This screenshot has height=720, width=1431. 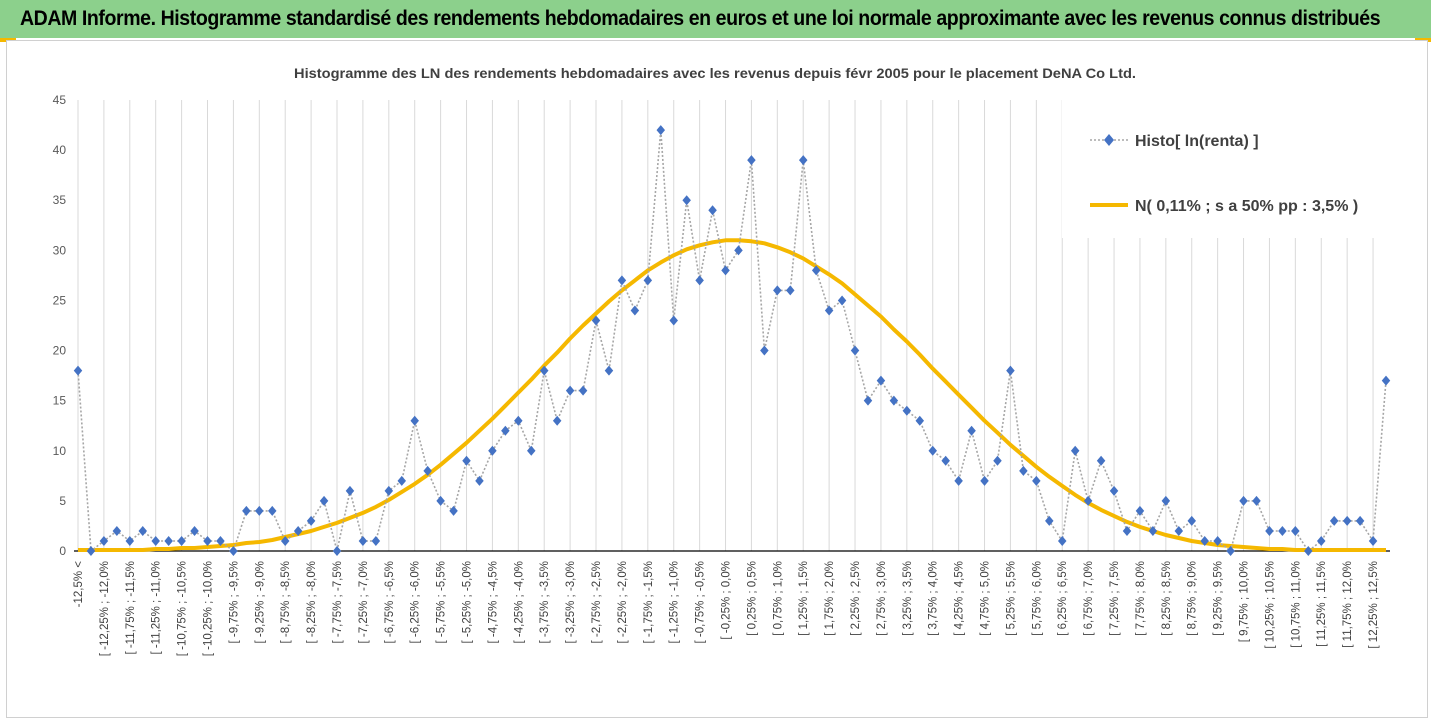 What do you see at coordinates (519, 602) in the screenshot?
I see `x-tick-label: [ -4,25% ; -4,0%` at bounding box center [519, 602].